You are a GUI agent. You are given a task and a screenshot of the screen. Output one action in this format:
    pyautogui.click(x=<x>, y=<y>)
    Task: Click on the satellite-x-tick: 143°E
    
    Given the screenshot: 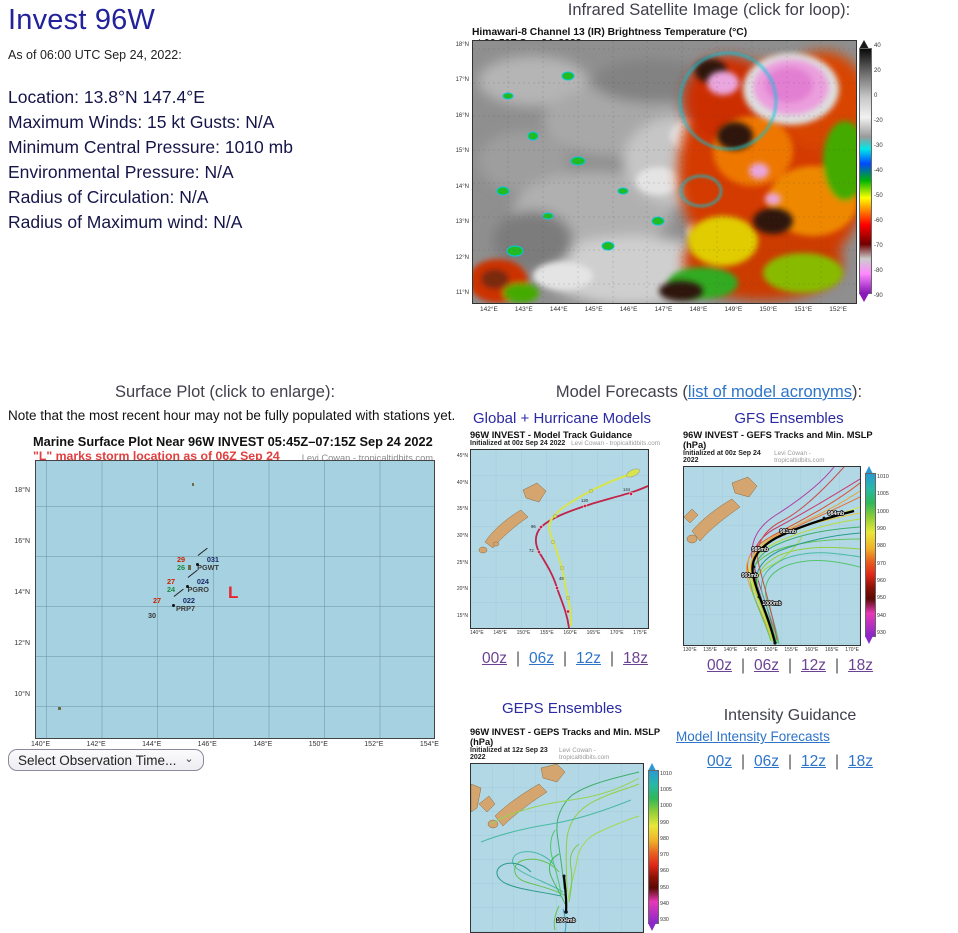 What is the action you would take?
    pyautogui.click(x=523, y=309)
    